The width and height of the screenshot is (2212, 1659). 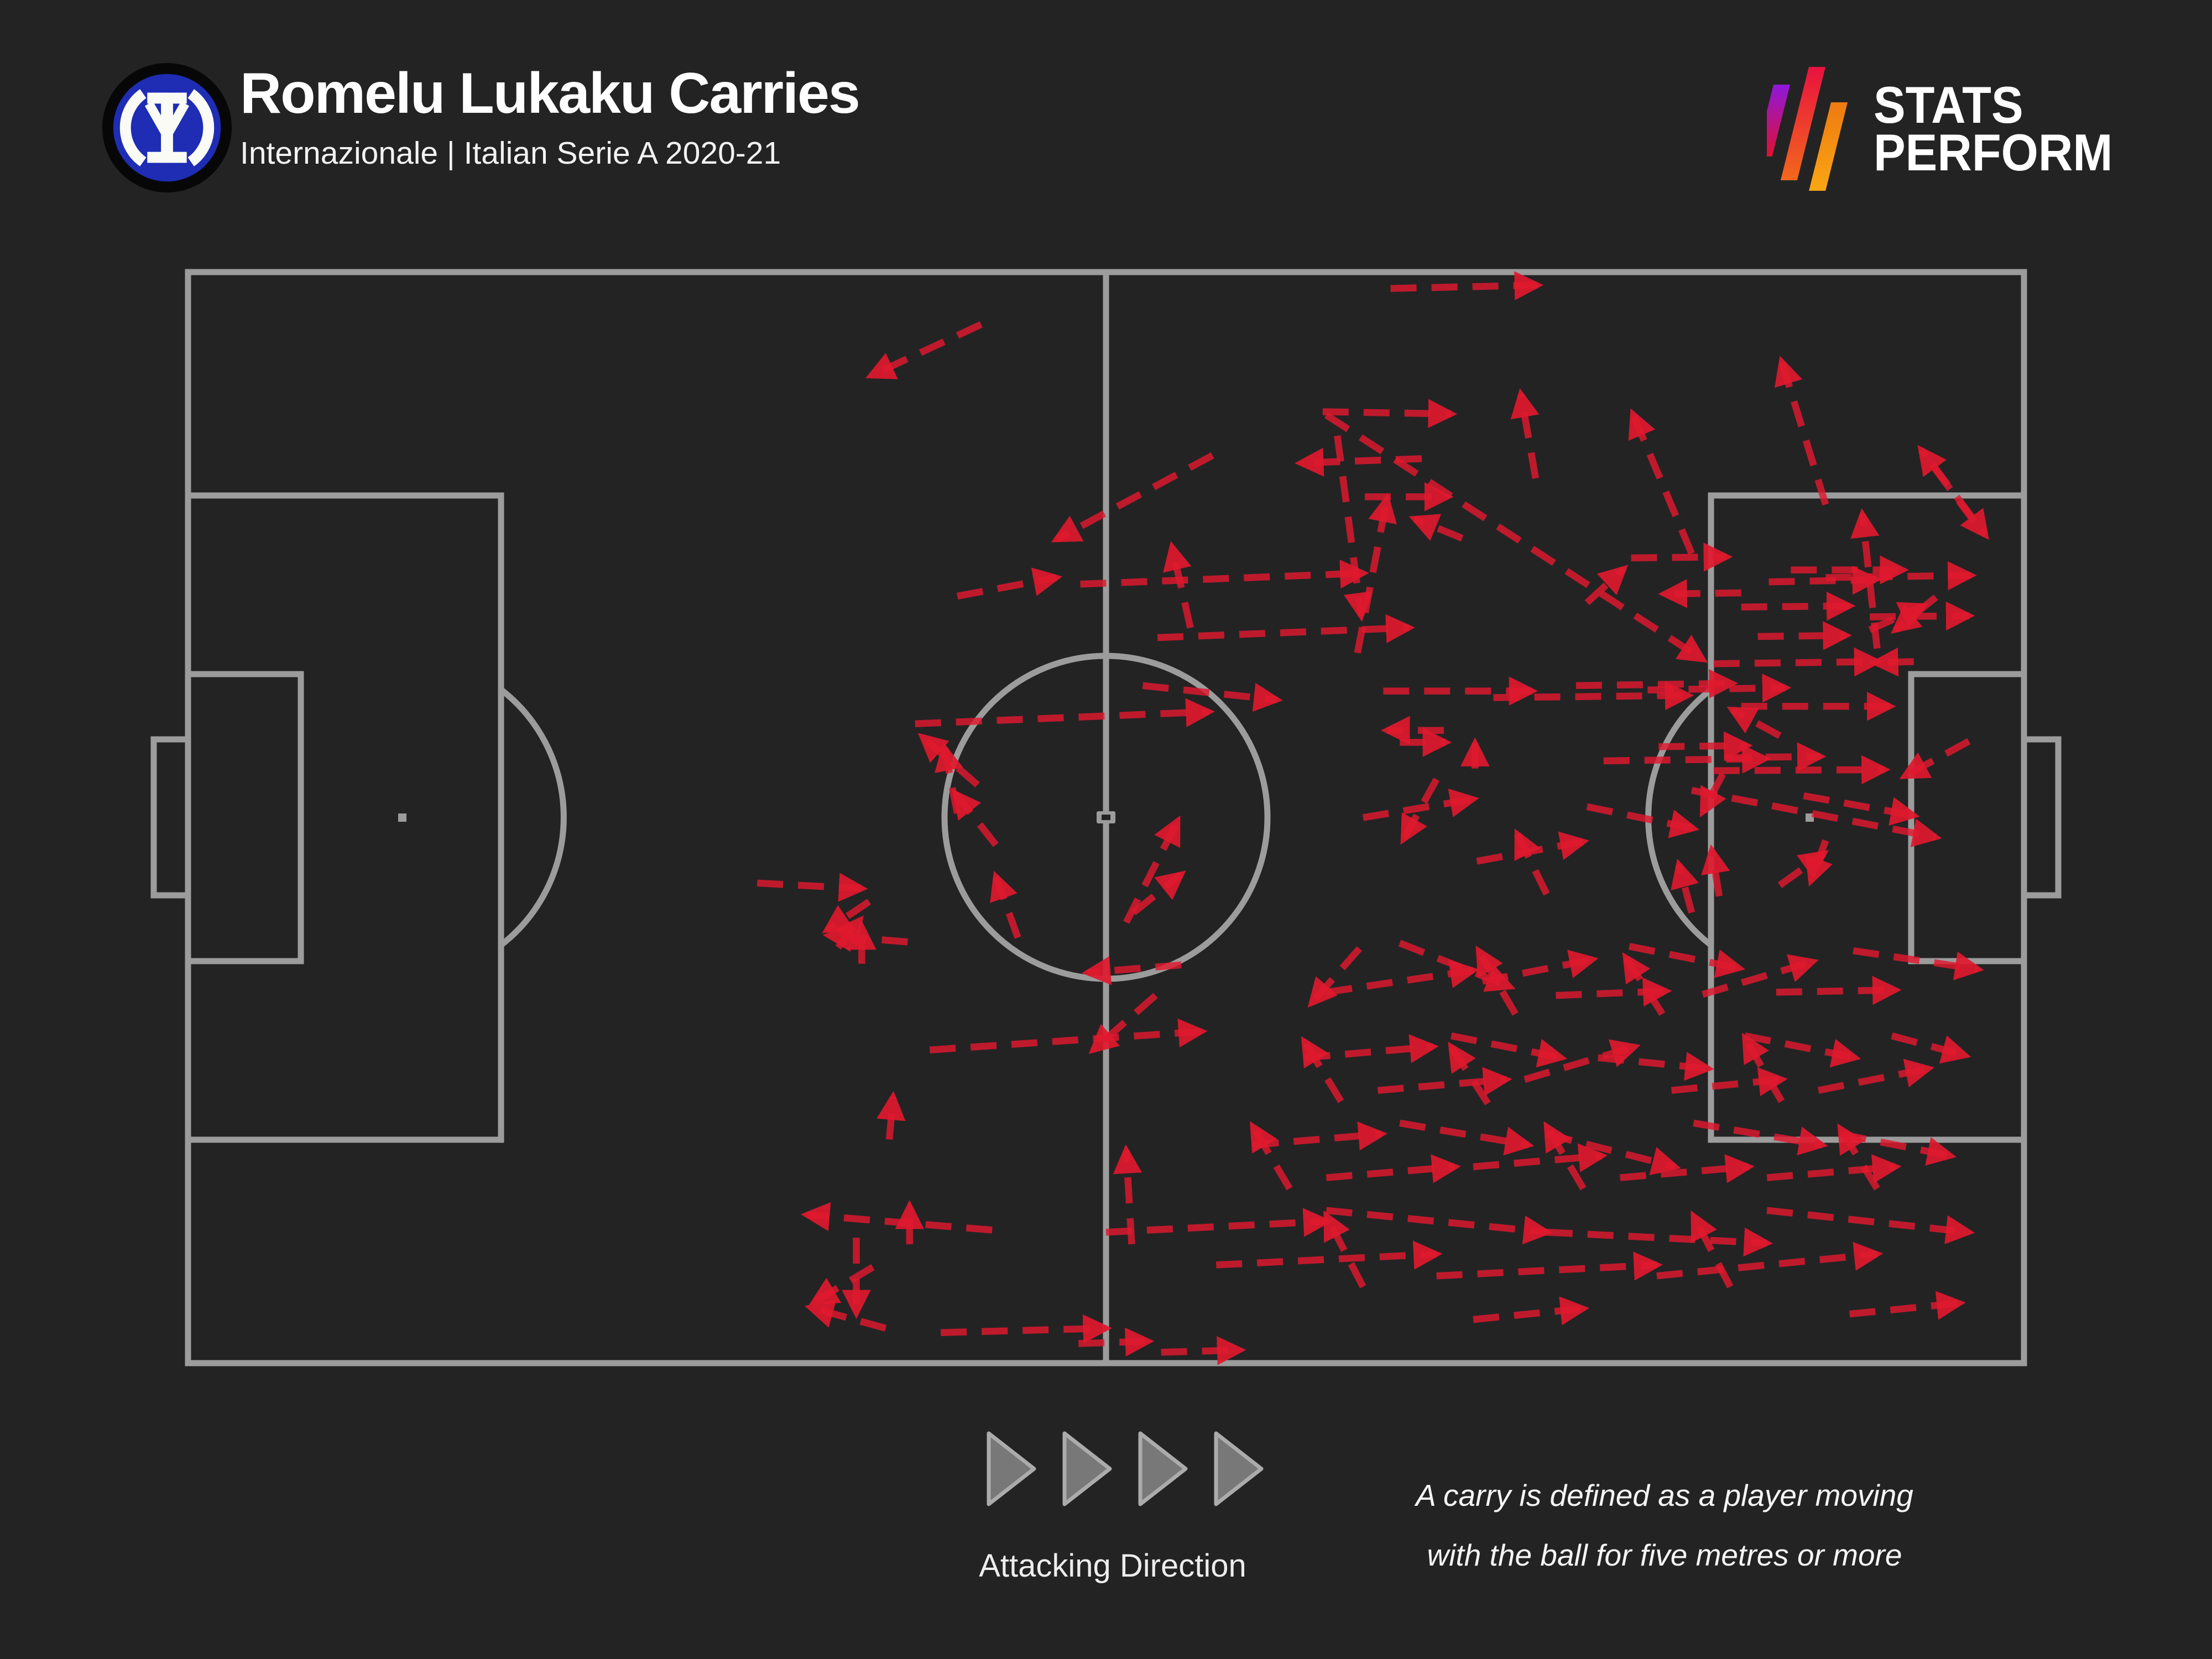 What do you see at coordinates (1808, 129) in the screenshot?
I see `stats-perform-slashes-icon` at bounding box center [1808, 129].